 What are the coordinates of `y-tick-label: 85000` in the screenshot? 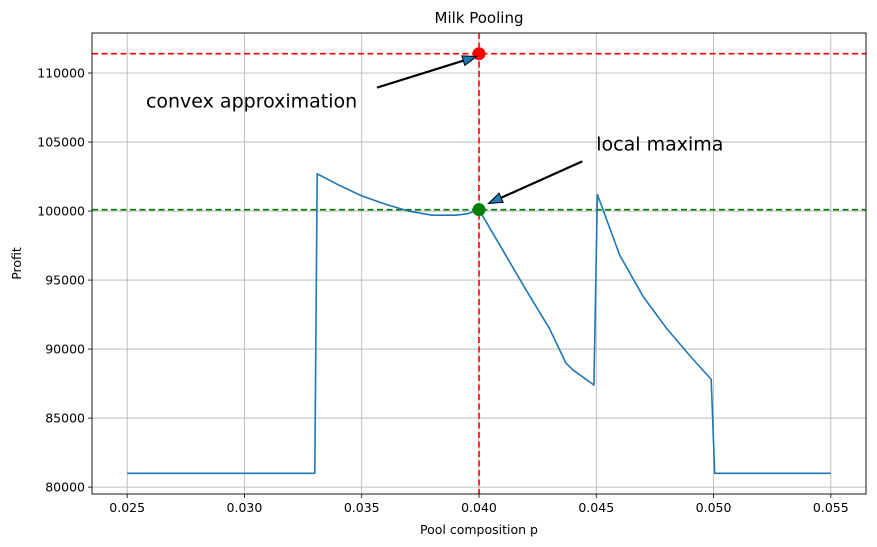 It's located at (65, 418).